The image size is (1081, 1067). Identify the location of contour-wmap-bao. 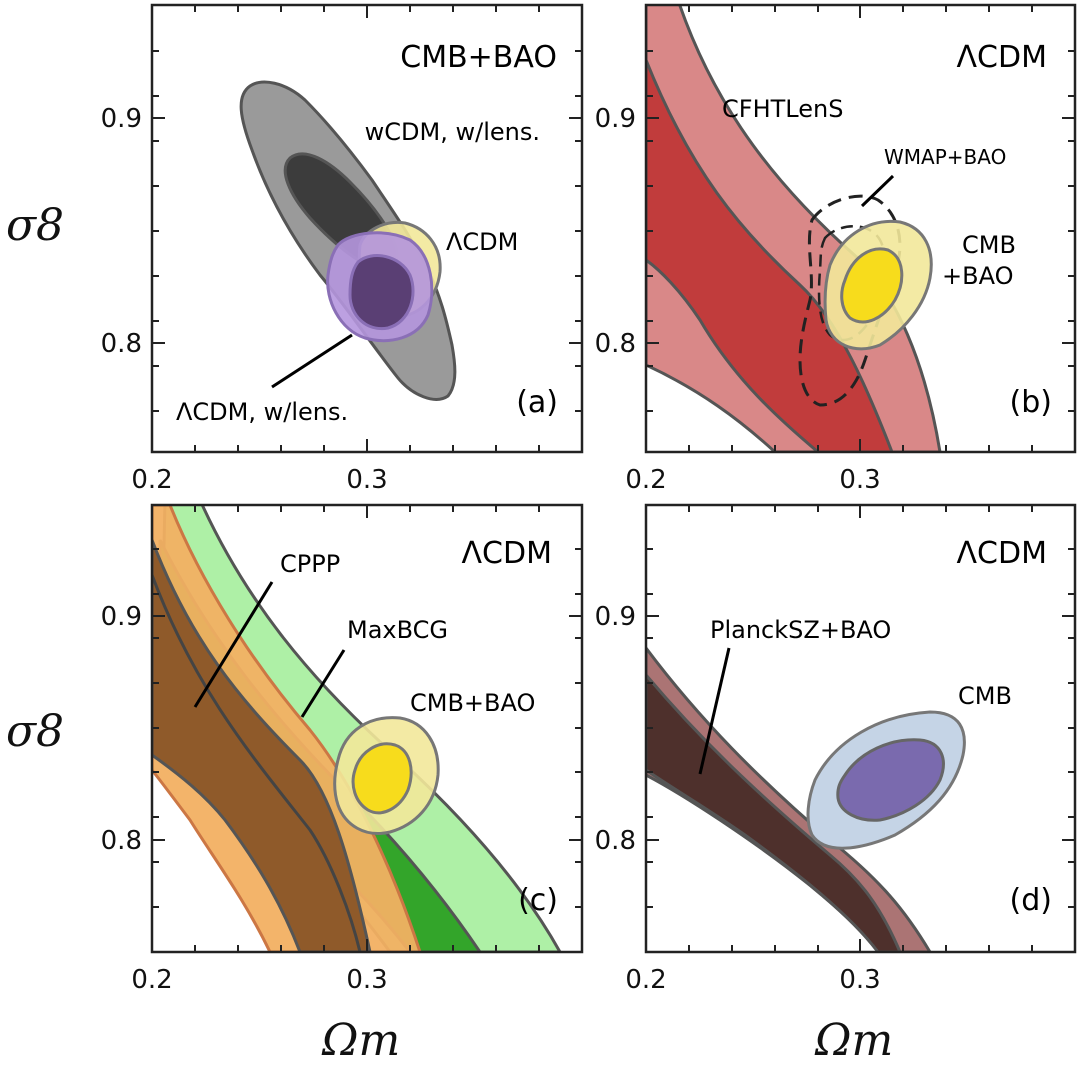
(850, 300).